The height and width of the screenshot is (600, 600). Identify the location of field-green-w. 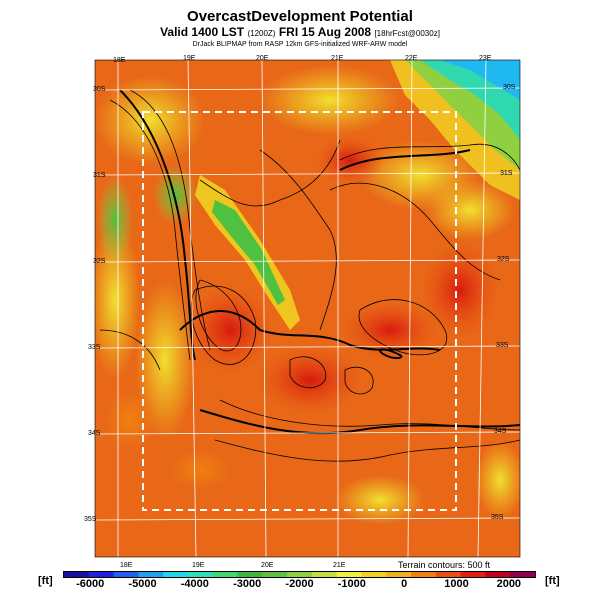
(115, 220).